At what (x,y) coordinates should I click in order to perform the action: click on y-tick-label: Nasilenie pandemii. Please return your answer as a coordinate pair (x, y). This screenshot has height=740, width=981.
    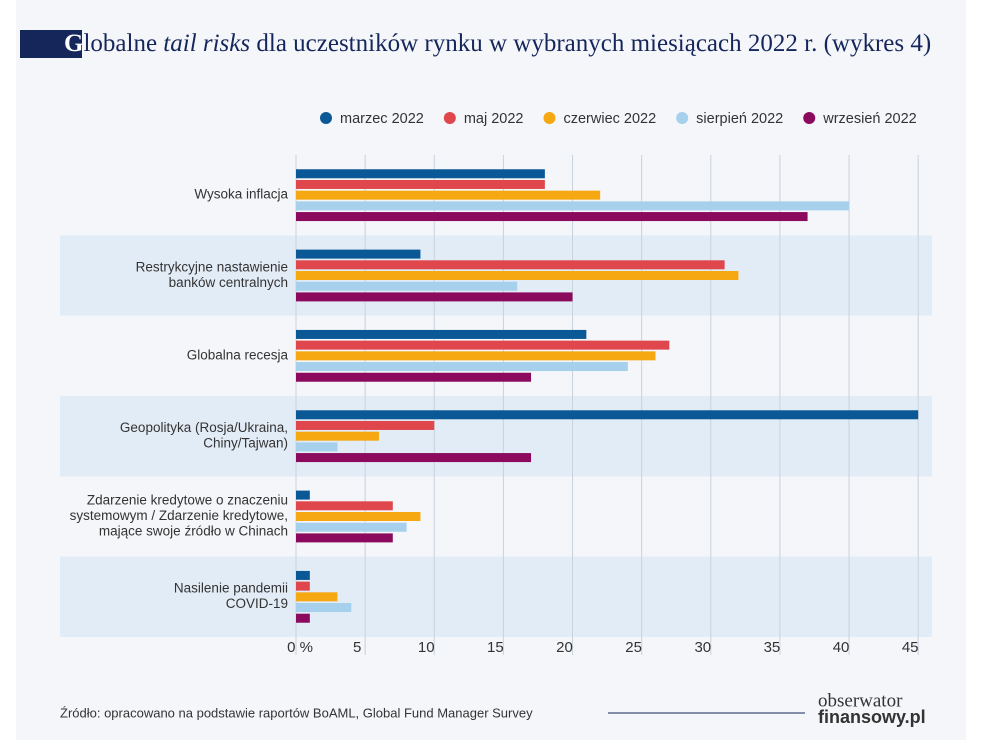
    Looking at the image, I should click on (231, 588).